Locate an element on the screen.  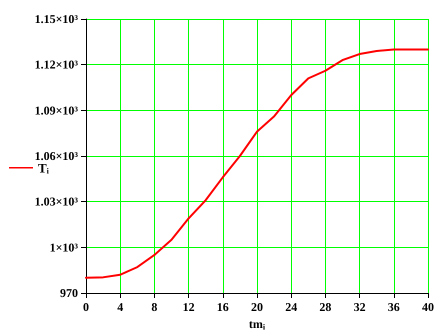
x-tick-label: 12 is located at coordinates (188, 307).